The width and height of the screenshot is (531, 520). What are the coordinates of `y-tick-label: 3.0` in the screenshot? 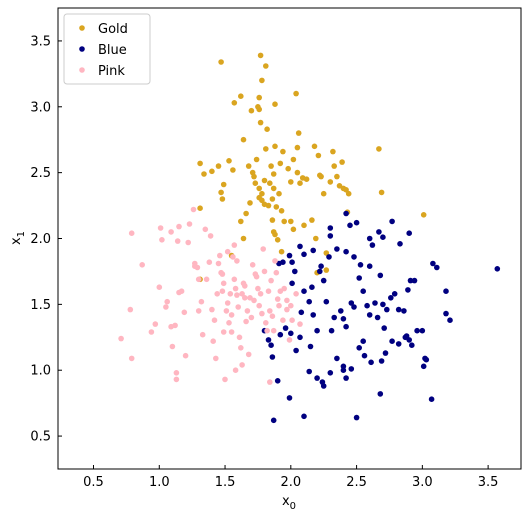 It's located at (40, 107).